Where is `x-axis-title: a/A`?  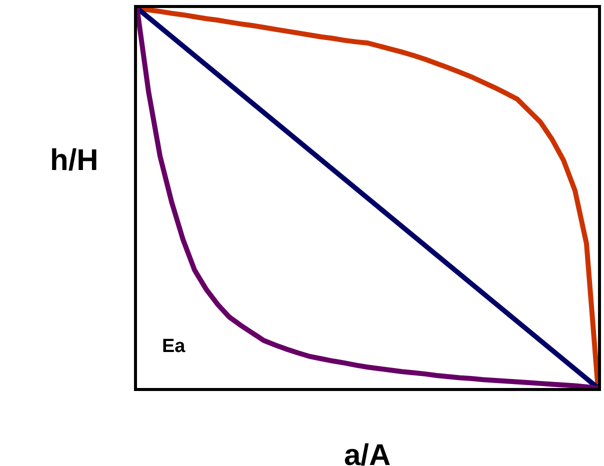 x-axis-title: a/A is located at coordinates (367, 452).